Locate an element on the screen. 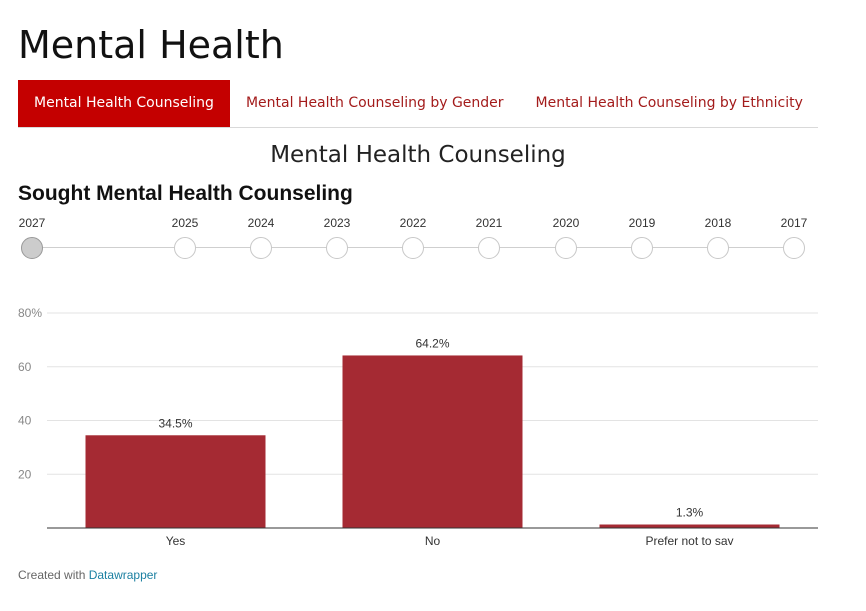 Image resolution: width=866 pixels, height=611 pixels. timeline-year-label: 2020 is located at coordinates (566, 223).